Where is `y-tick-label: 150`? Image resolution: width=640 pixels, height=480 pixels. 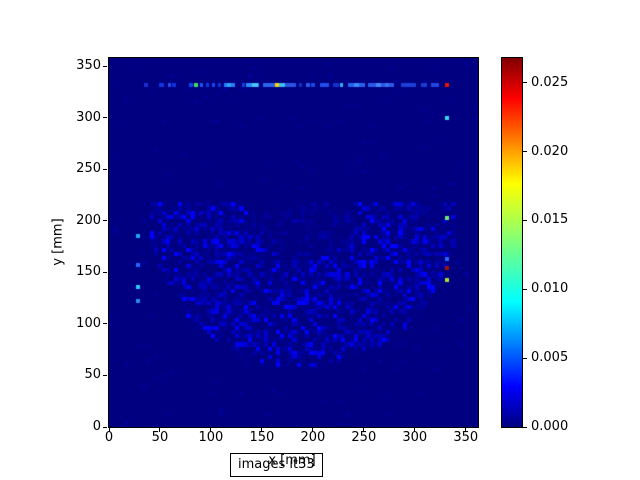
y-tick-label: 150 is located at coordinates (88, 272).